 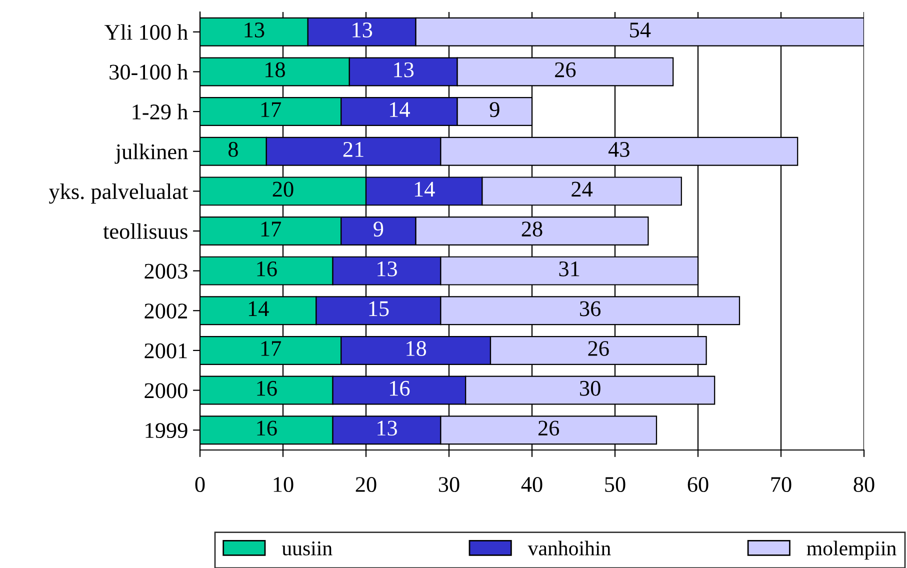 I want to click on x-tick-label: 20, so click(x=366, y=484).